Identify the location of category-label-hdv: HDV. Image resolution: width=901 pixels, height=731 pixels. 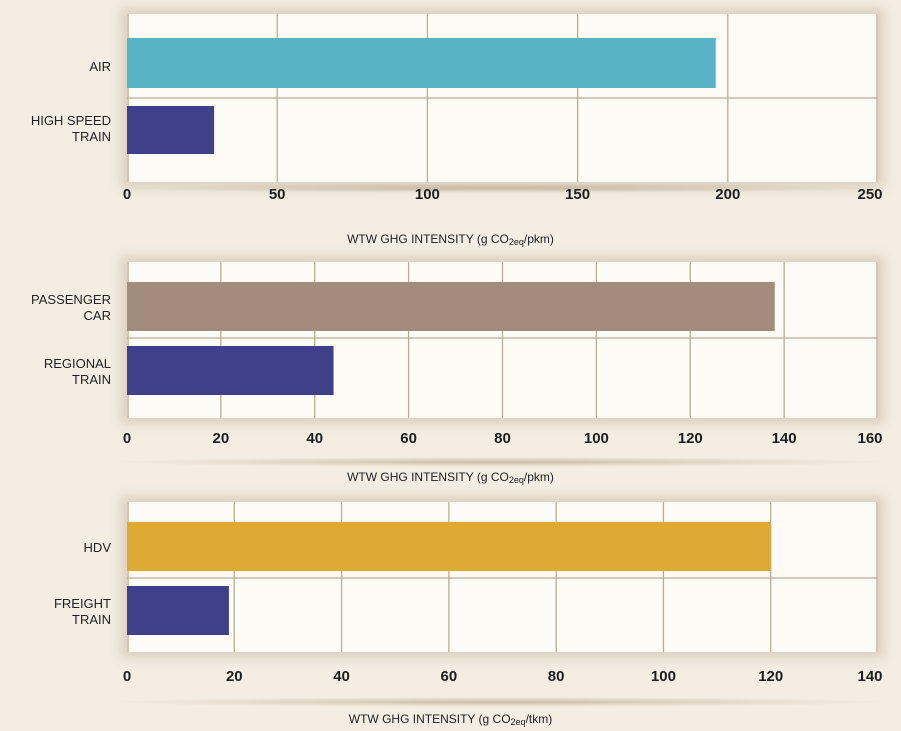
(97, 547).